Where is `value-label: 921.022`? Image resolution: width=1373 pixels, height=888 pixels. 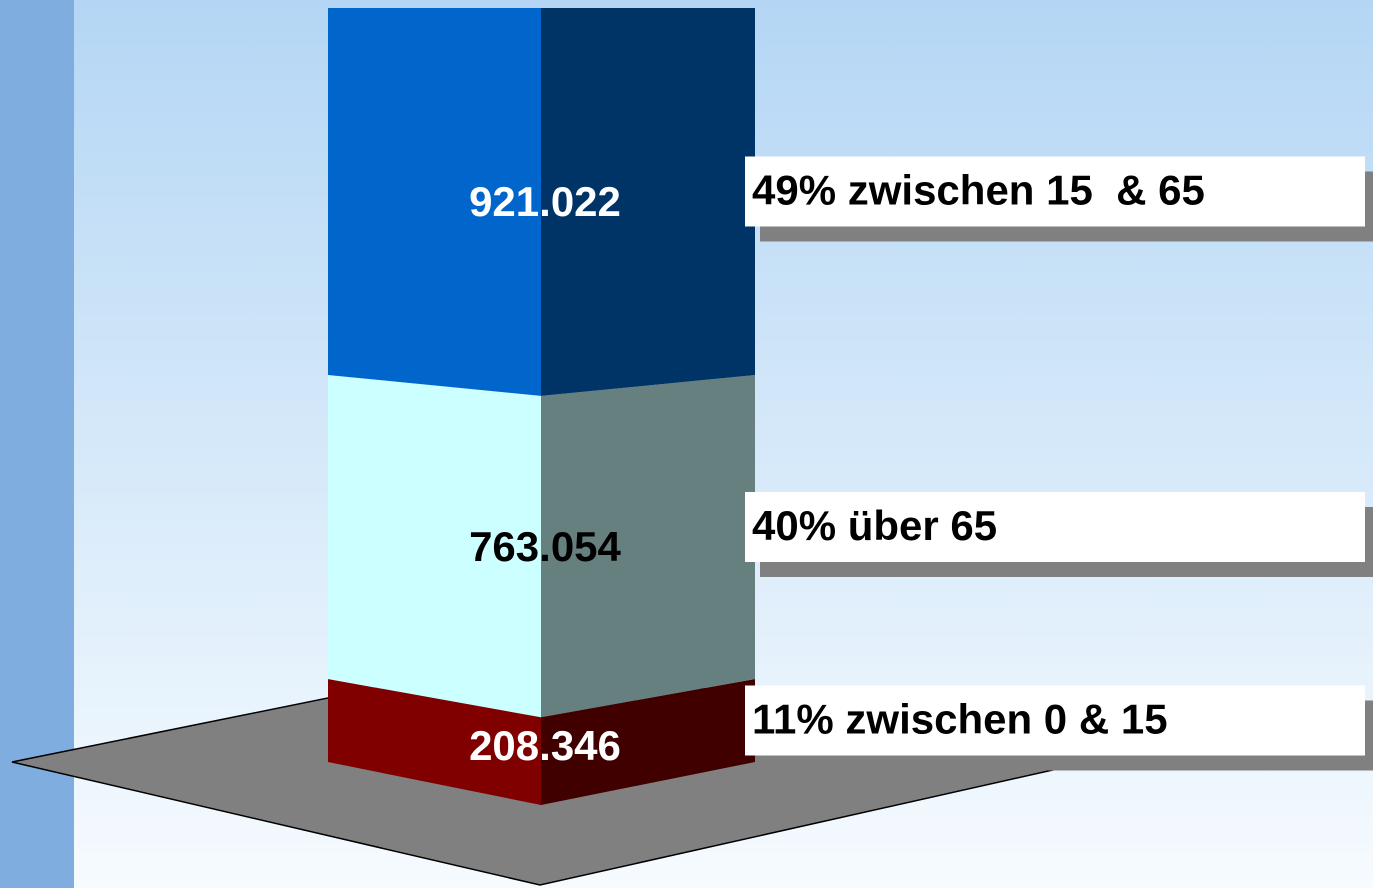 value-label: 921.022 is located at coordinates (545, 201).